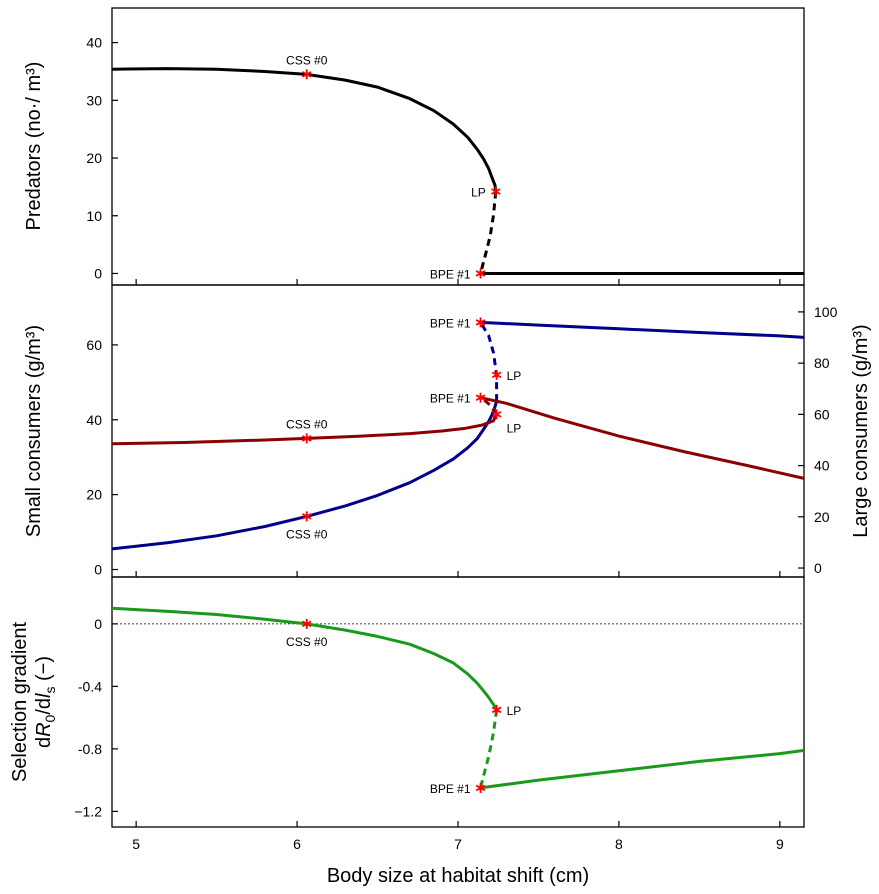 The width and height of the screenshot is (879, 894). I want to click on y2-tick-label: 60, so click(822, 414).